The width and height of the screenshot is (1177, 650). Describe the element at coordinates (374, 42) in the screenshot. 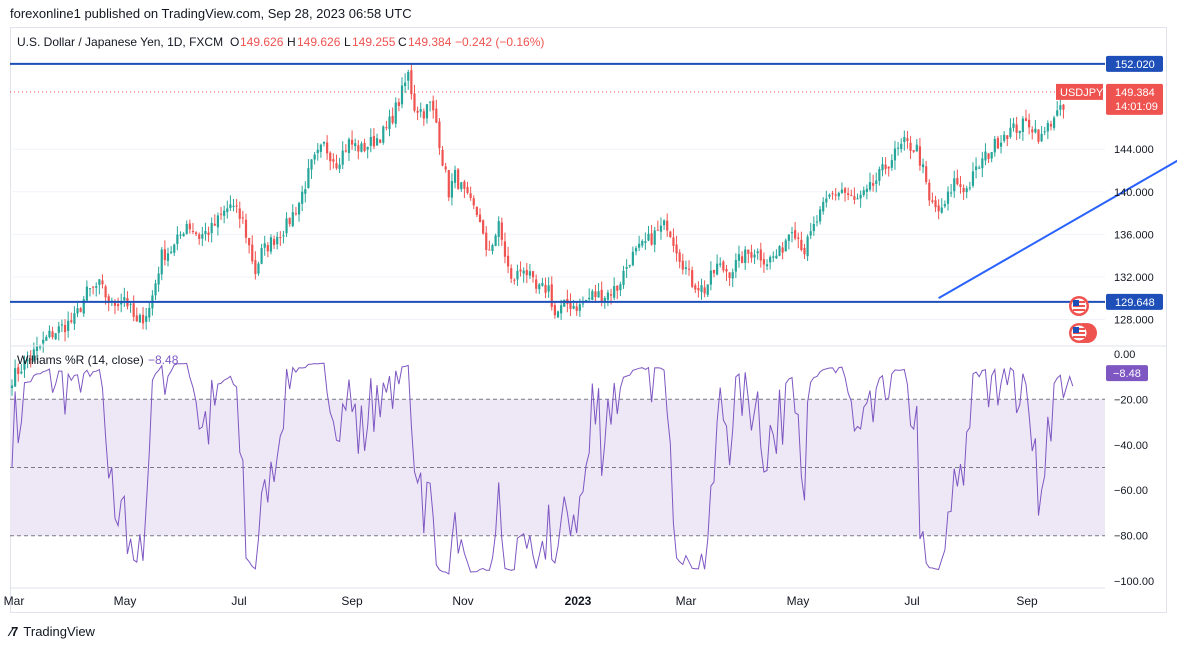

I see `low-value: 149.255` at that location.